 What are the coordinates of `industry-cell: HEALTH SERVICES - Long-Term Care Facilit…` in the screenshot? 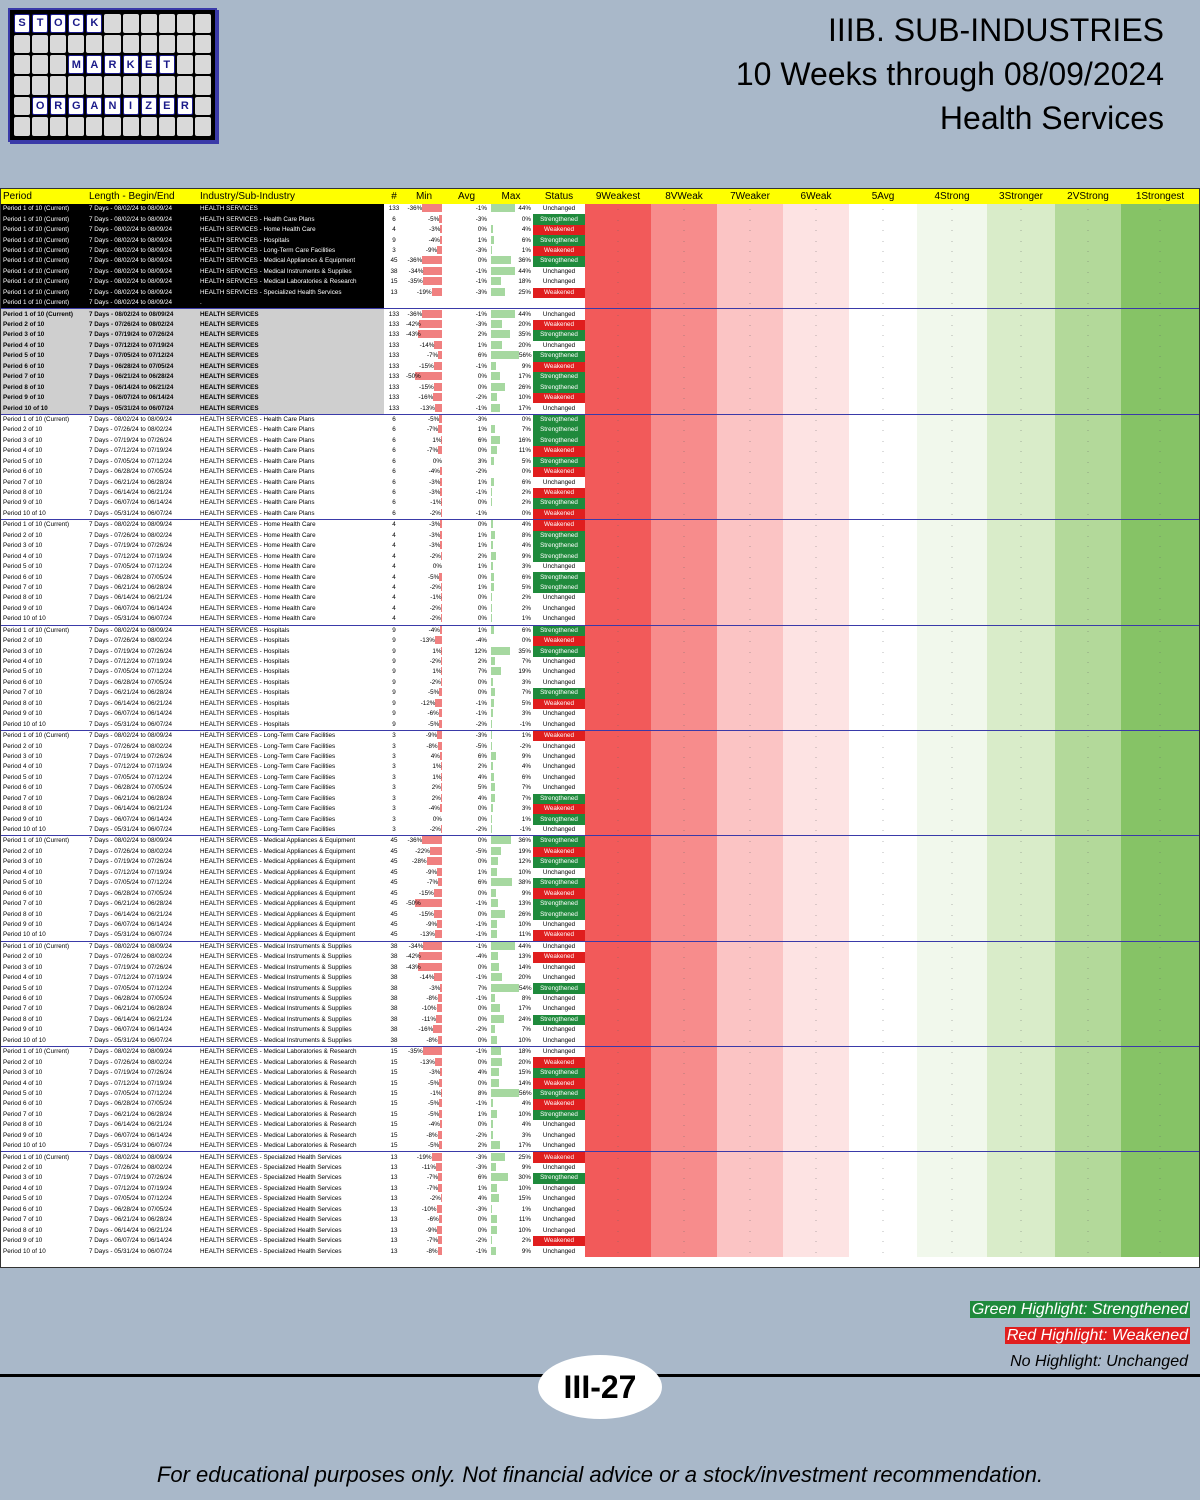 It's located at (268, 767).